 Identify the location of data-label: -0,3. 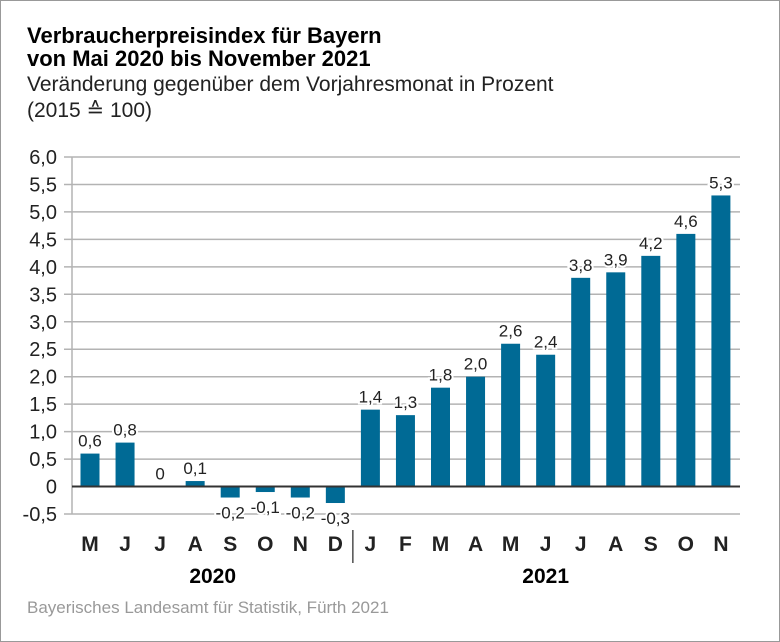
(335, 518).